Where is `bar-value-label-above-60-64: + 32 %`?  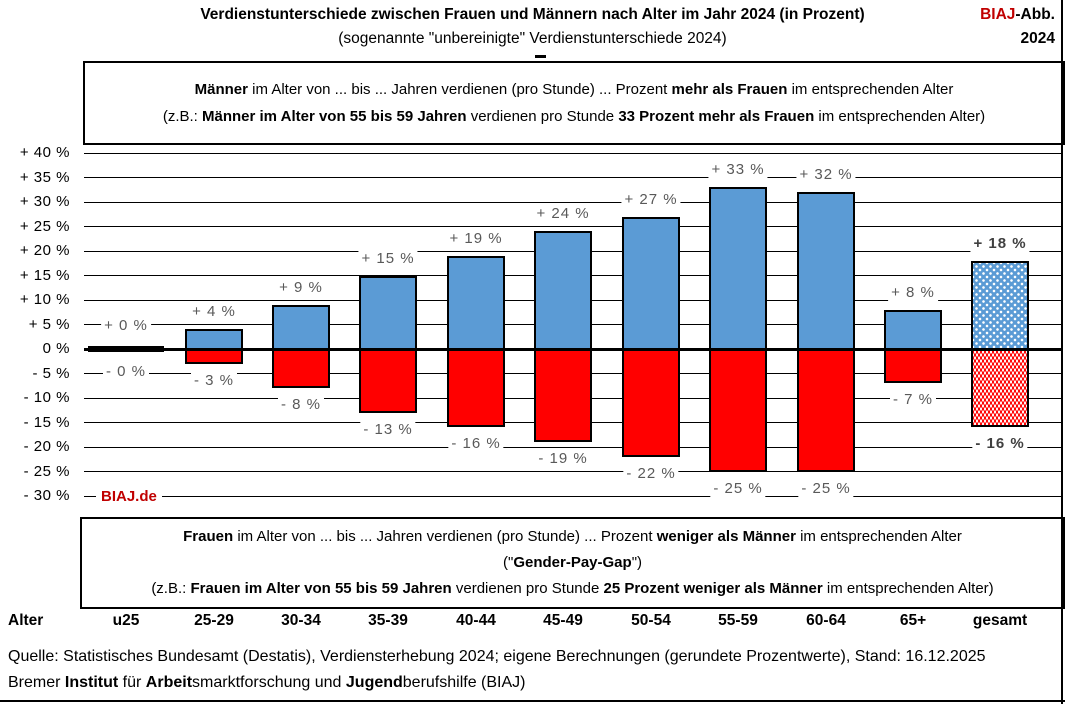 bar-value-label-above-60-64: + 32 % is located at coordinates (826, 175).